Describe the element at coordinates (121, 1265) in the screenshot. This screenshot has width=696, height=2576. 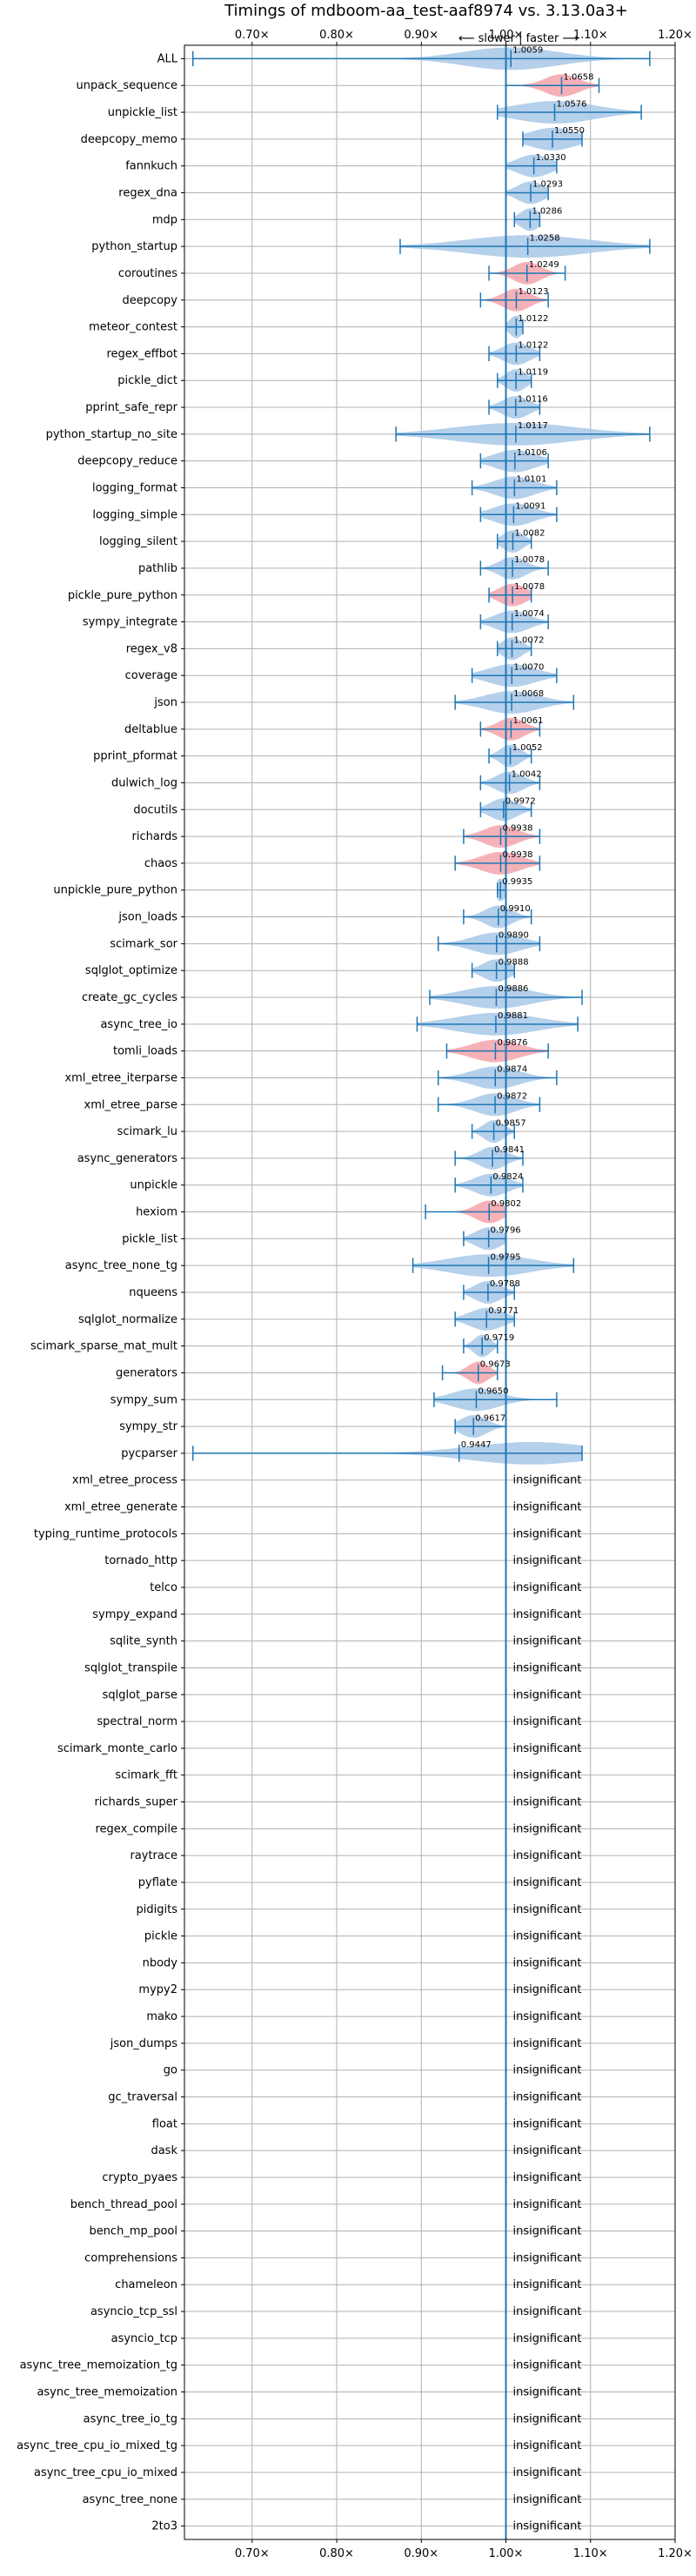
I see `category-label: async_tree_none_tg` at that location.